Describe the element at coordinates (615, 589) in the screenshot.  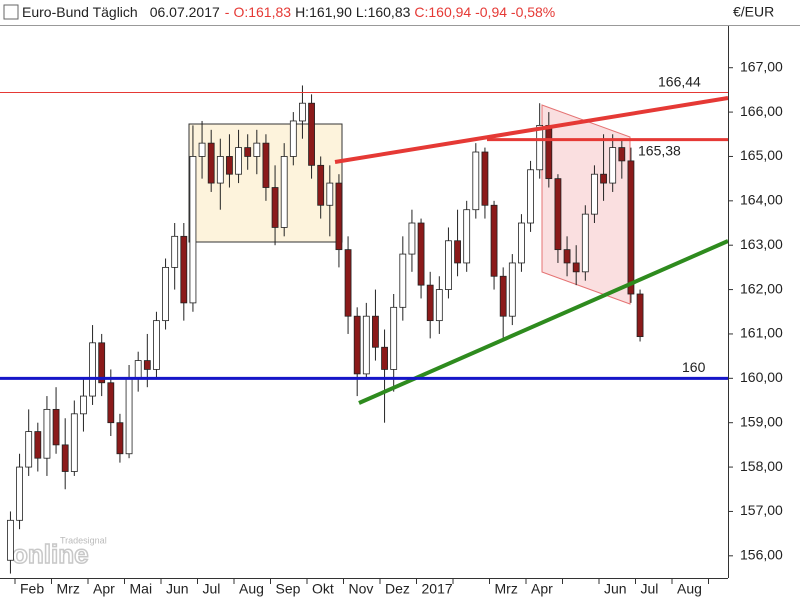
I see `x-tick-label: Jun` at that location.